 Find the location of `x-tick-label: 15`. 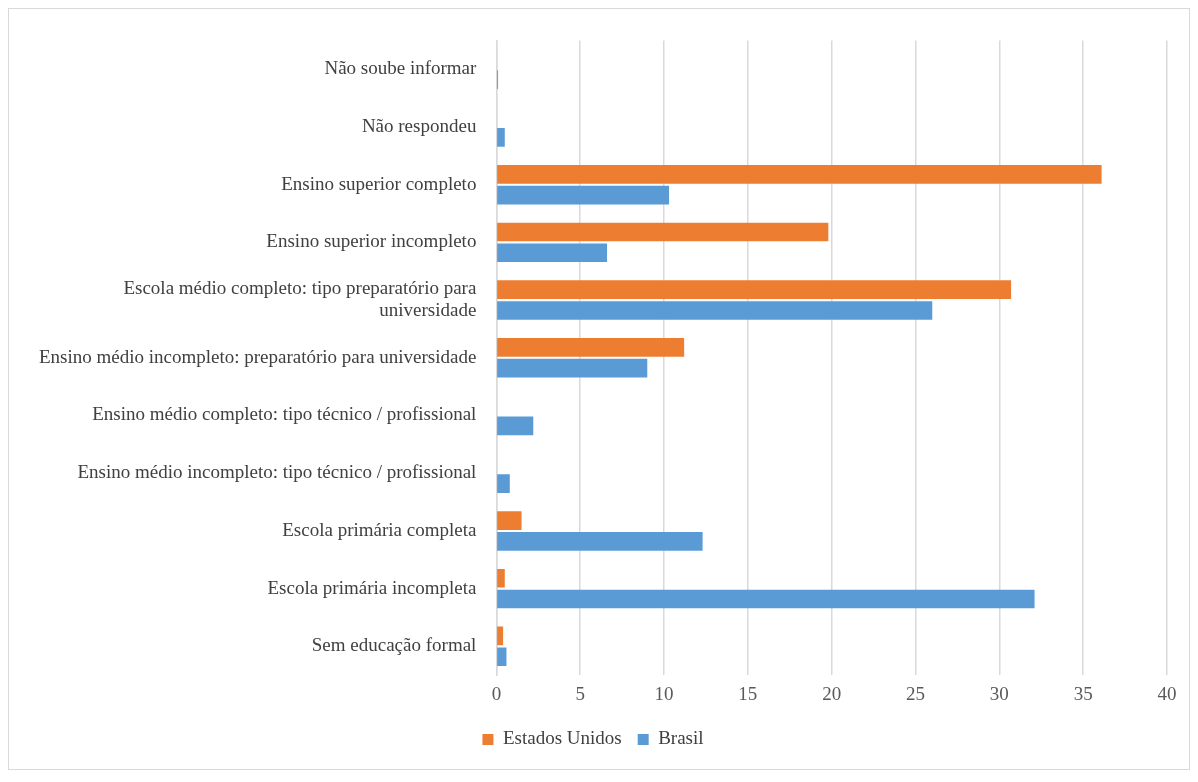

x-tick-label: 15 is located at coordinates (748, 693).